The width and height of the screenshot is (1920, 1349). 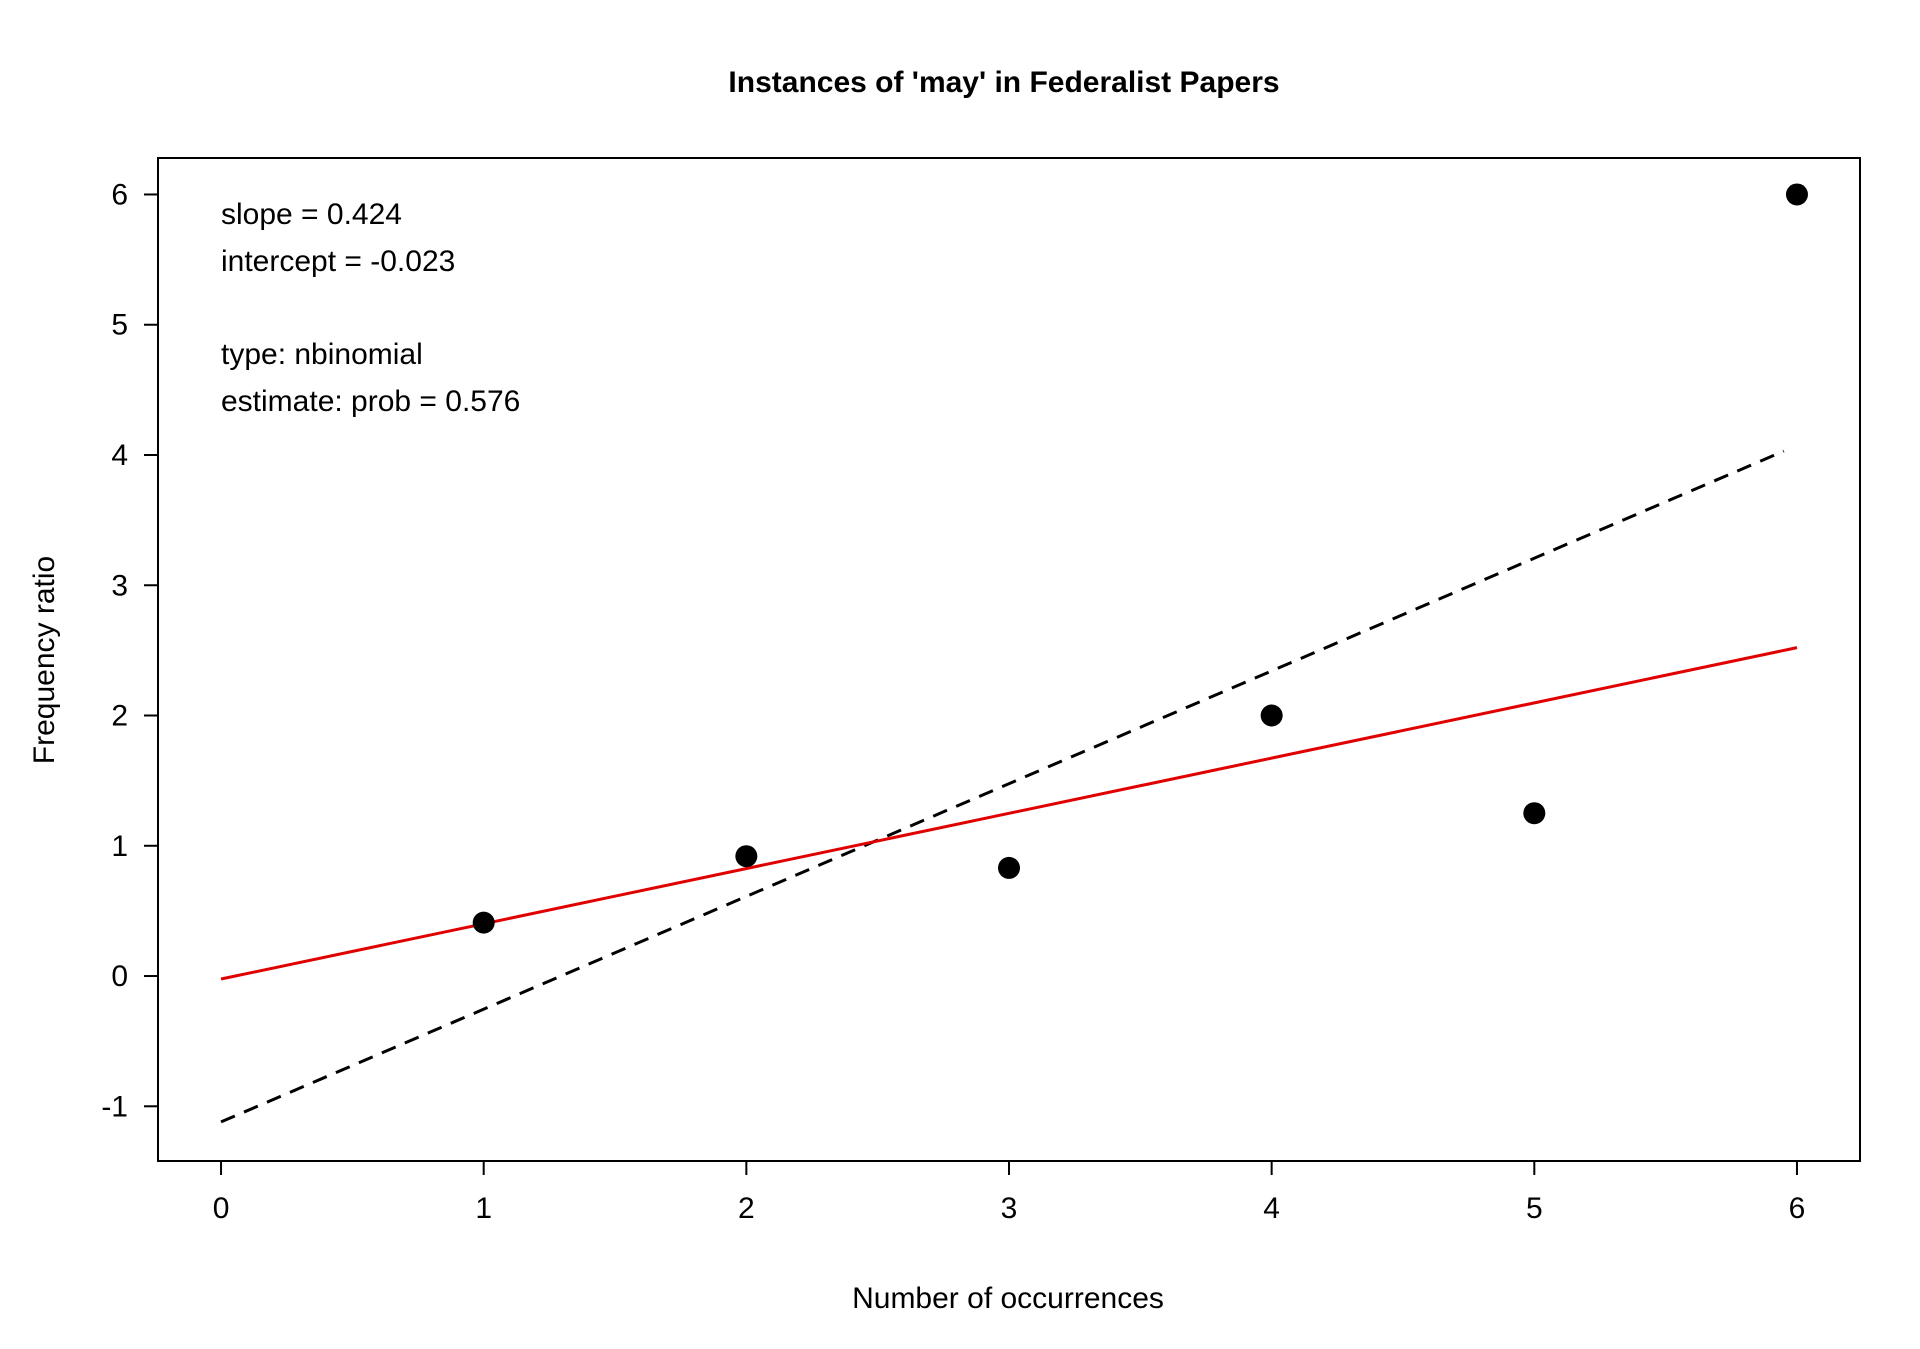 I want to click on x-axis: 0 1 2 3 4 5 6, so click(x=1009, y=1192).